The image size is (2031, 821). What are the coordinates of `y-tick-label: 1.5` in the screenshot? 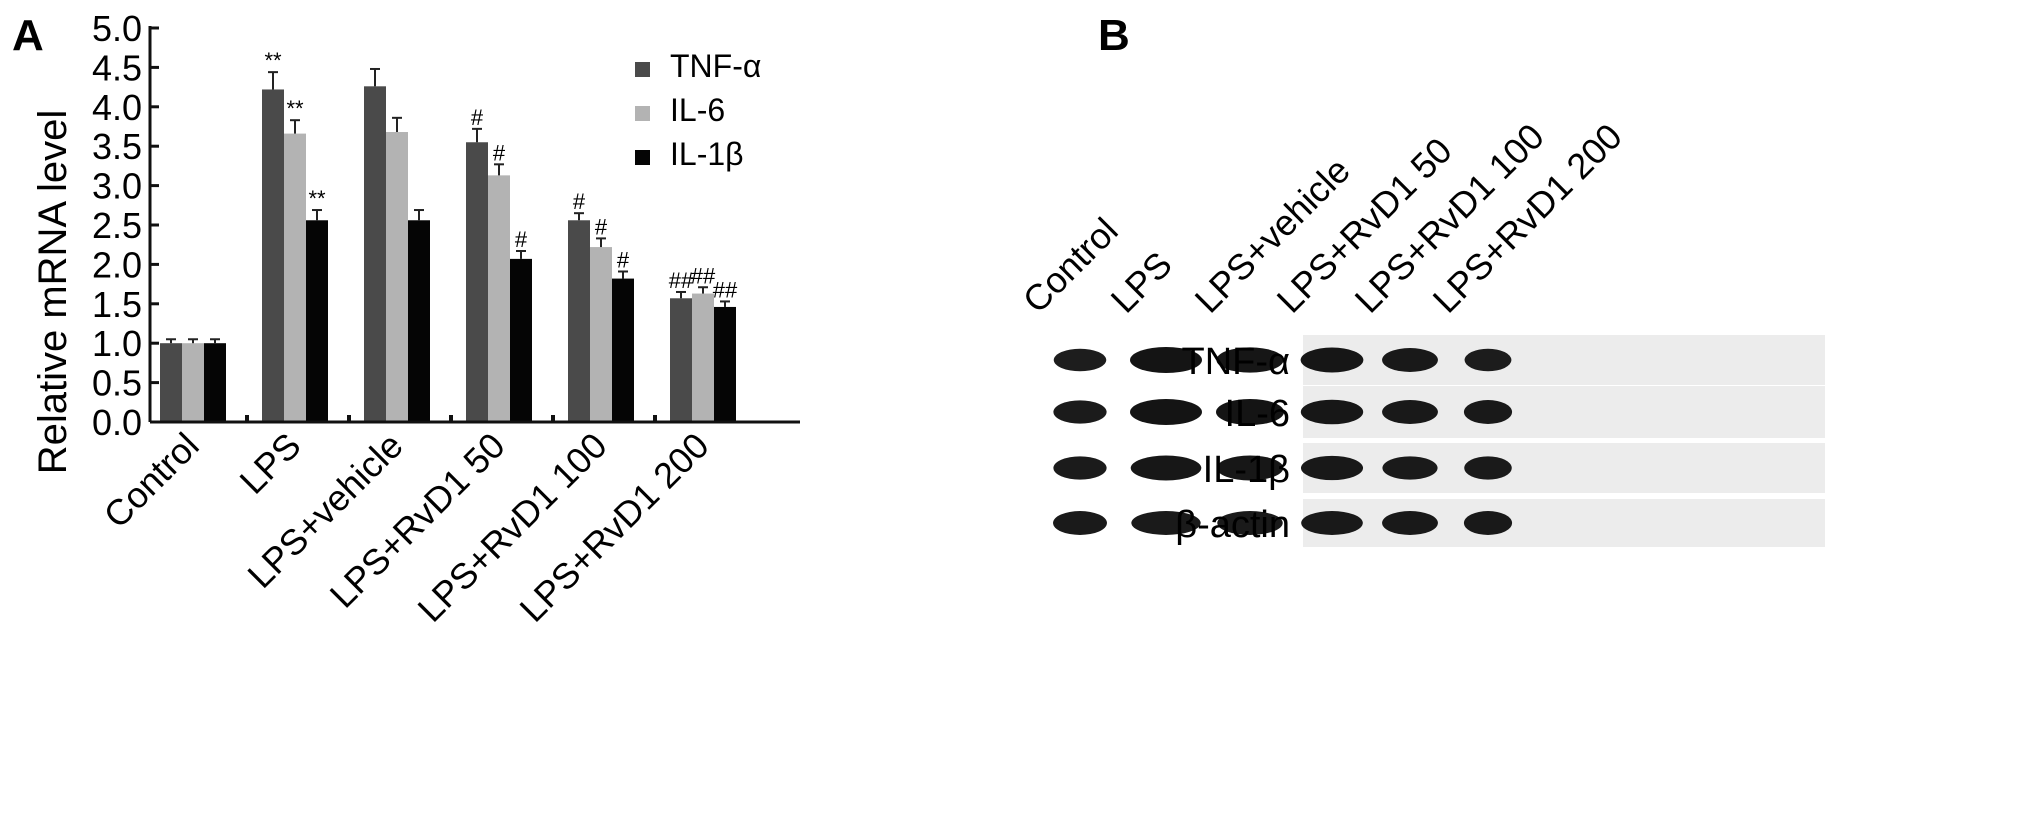 It's located at (117, 304).